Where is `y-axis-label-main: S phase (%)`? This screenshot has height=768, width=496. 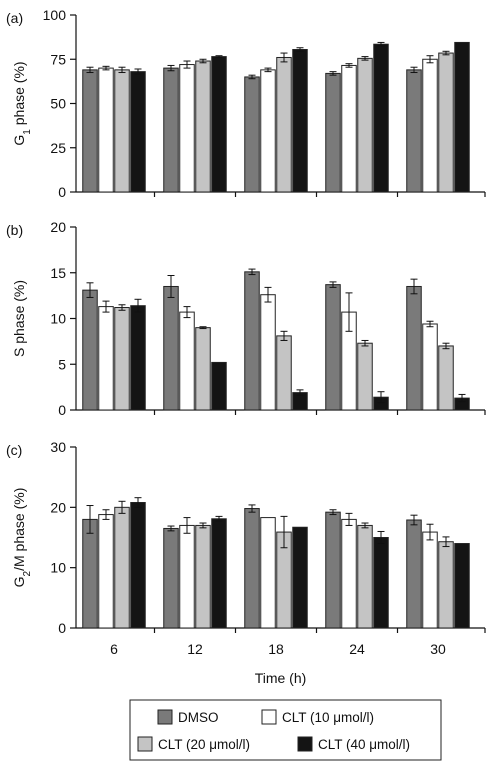
y-axis-label-main: S phase (%) is located at coordinates (19, 318).